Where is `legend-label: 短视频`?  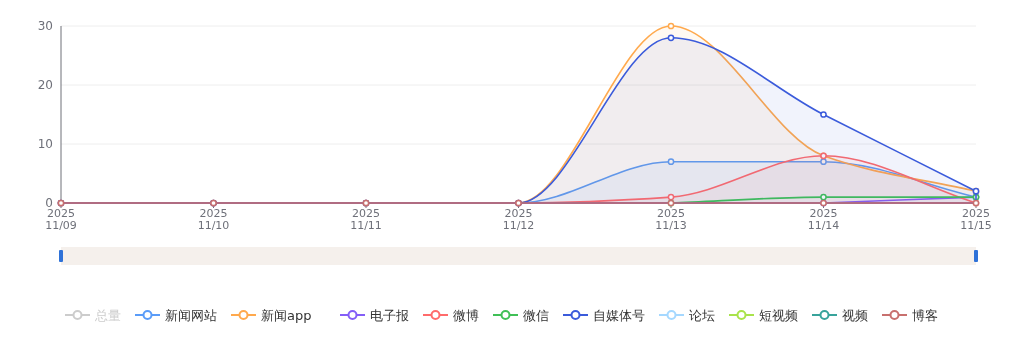
legend-label: 短视频 is located at coordinates (778, 315).